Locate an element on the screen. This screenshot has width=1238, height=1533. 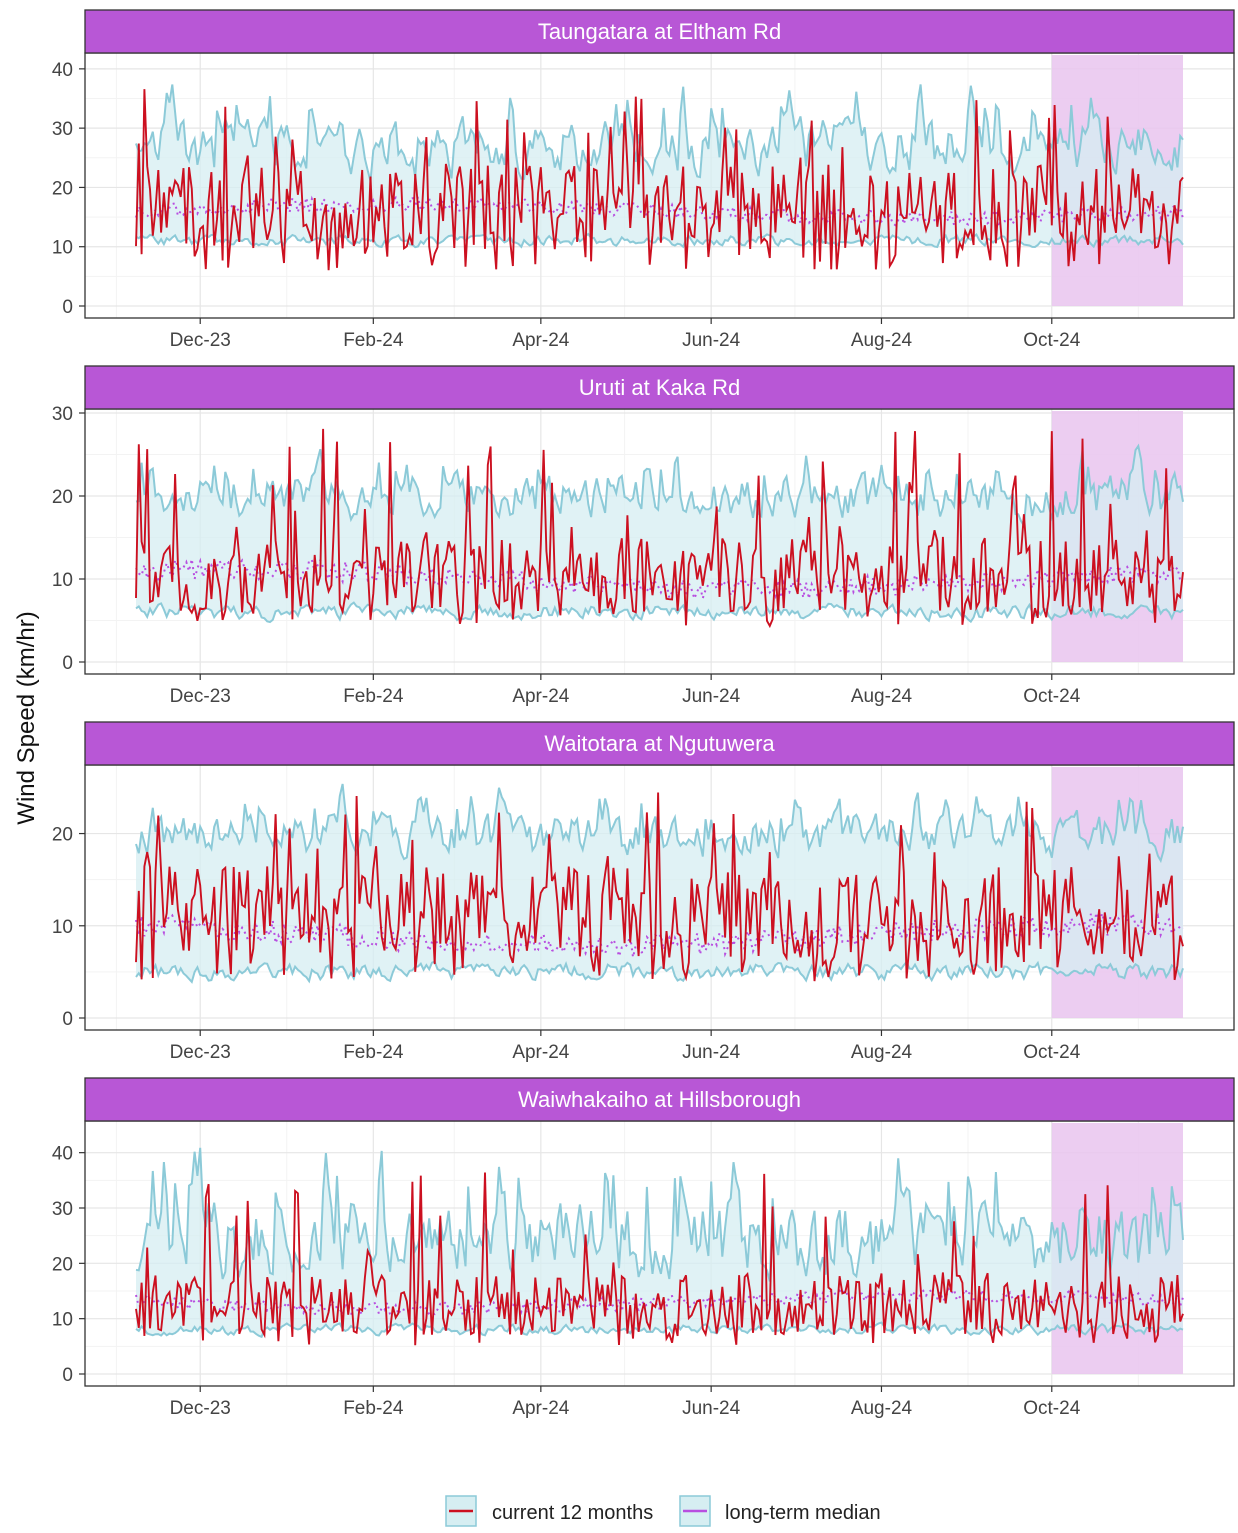
facet-title: Waitotara at Ngutuwera is located at coordinates (659, 743).